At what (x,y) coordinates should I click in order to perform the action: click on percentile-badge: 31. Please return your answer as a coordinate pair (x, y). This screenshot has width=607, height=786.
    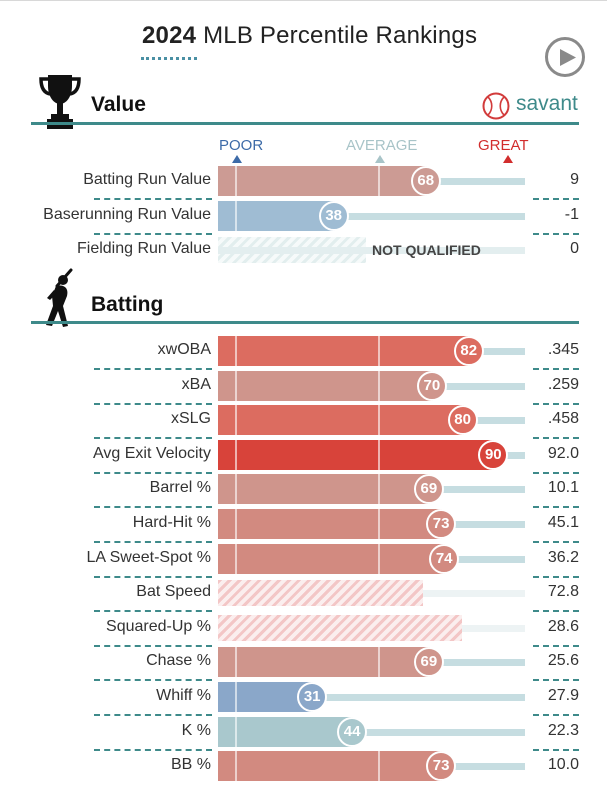
    Looking at the image, I should click on (312, 697).